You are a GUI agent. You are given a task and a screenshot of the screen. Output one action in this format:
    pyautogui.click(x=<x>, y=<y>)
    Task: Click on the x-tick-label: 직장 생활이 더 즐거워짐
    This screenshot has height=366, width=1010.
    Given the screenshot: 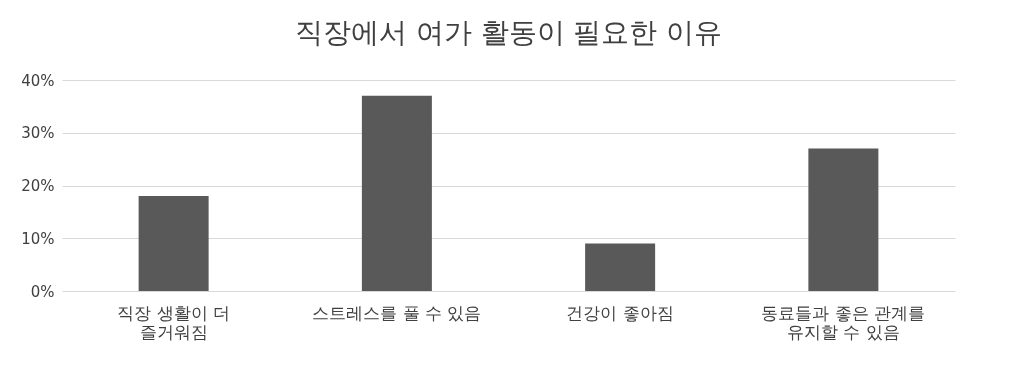 What is the action you would take?
    pyautogui.click(x=174, y=322)
    